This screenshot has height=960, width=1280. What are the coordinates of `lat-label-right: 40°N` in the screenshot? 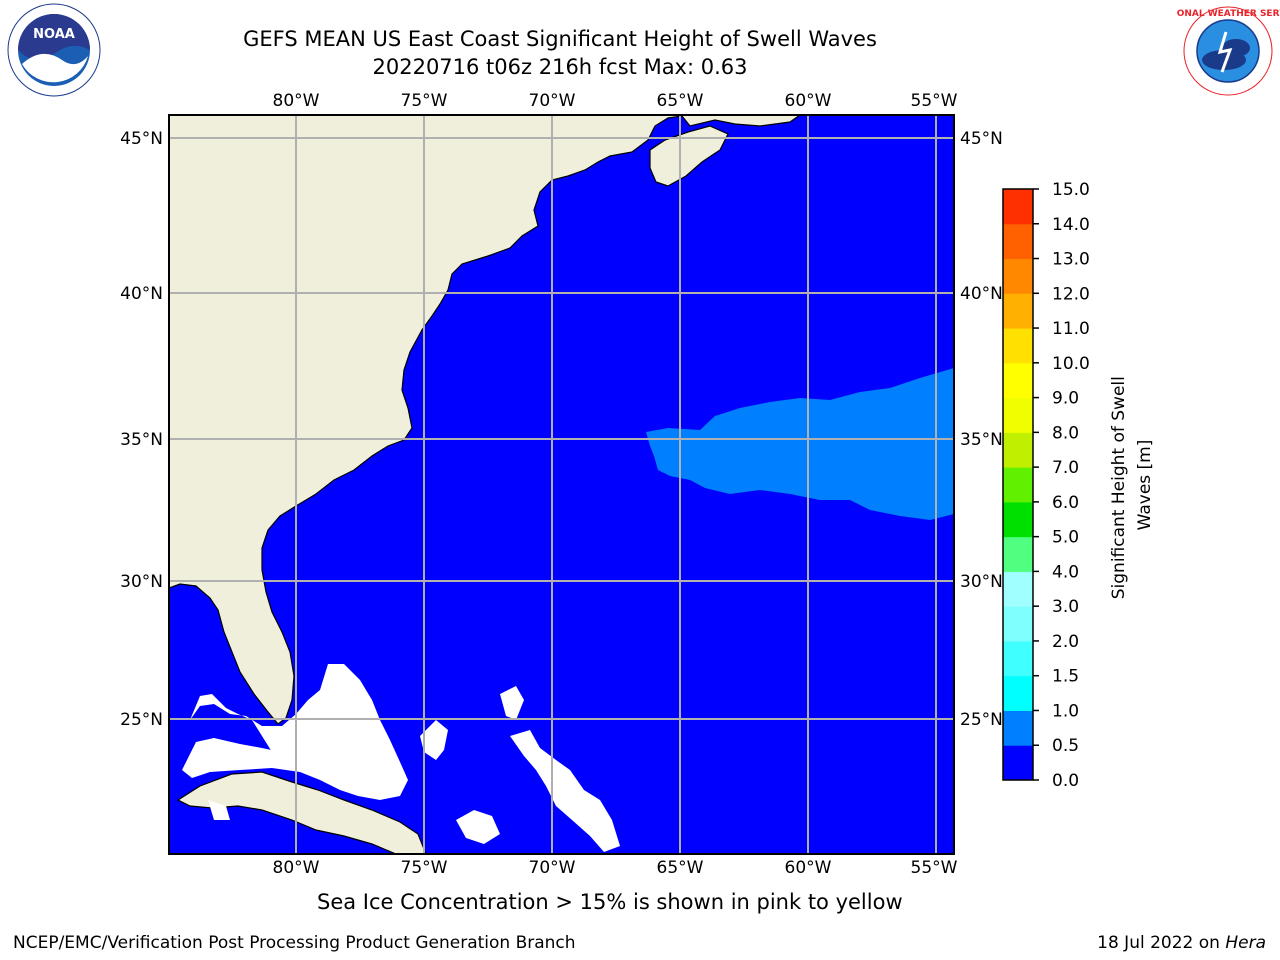 It's located at (981, 294).